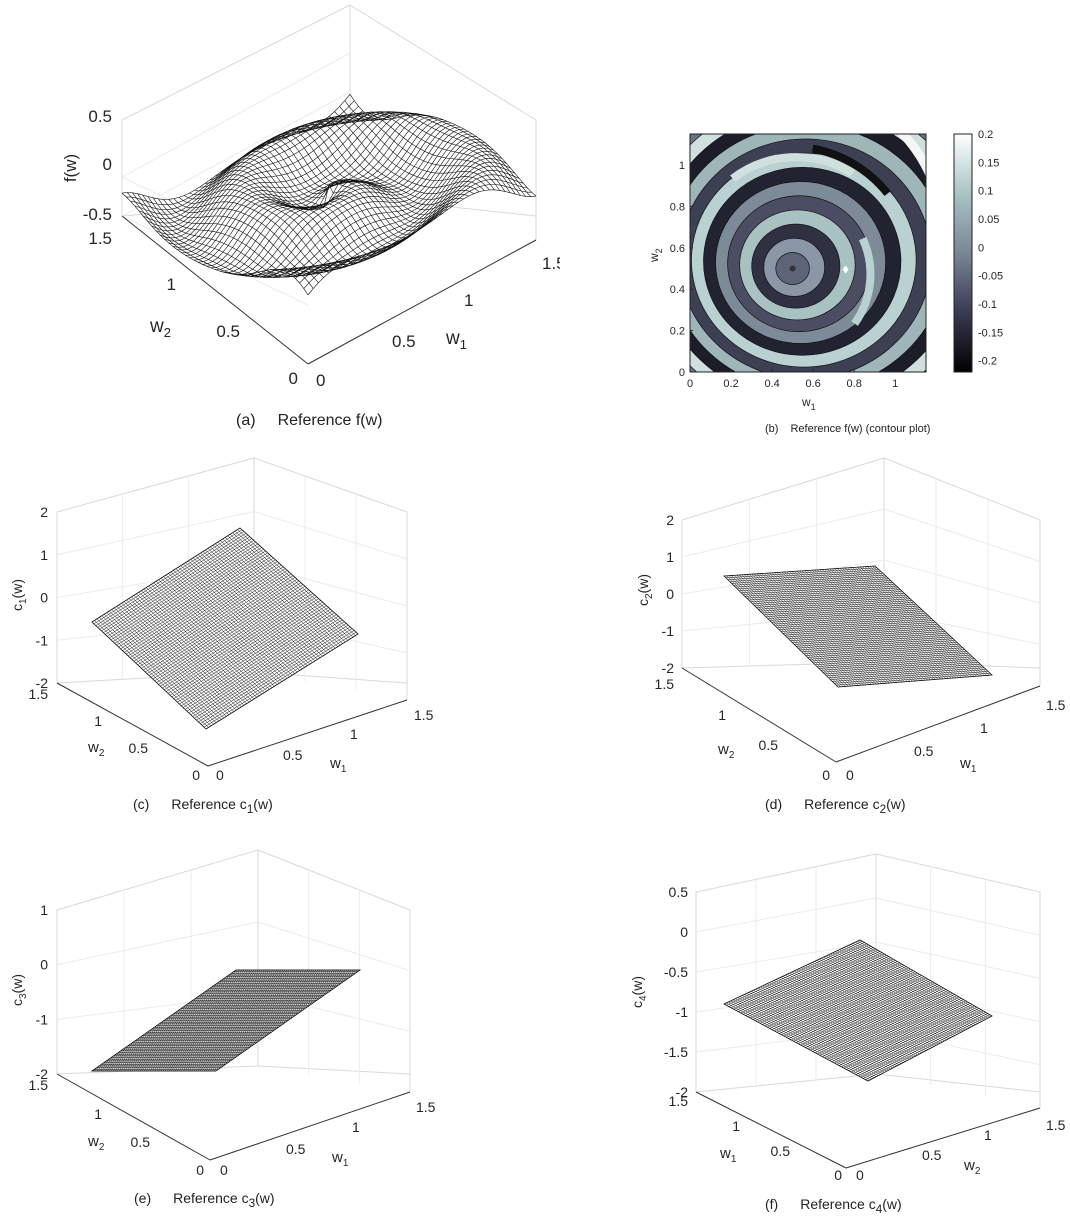 Image resolution: width=1070 pixels, height=1220 pixels. I want to click on w2-tick-label: 0.5, so click(141, 1142).